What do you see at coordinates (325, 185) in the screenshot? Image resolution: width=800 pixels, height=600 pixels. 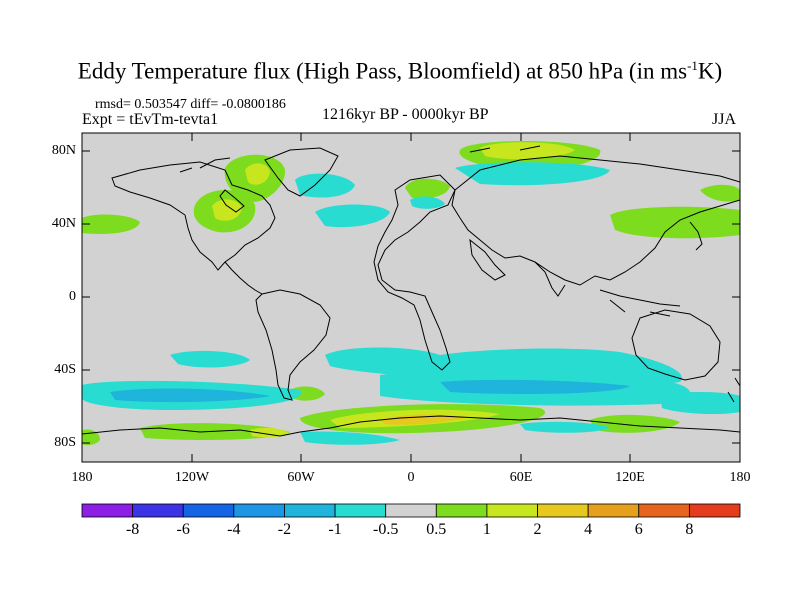 I see `anomaly-patch-hudson` at bounding box center [325, 185].